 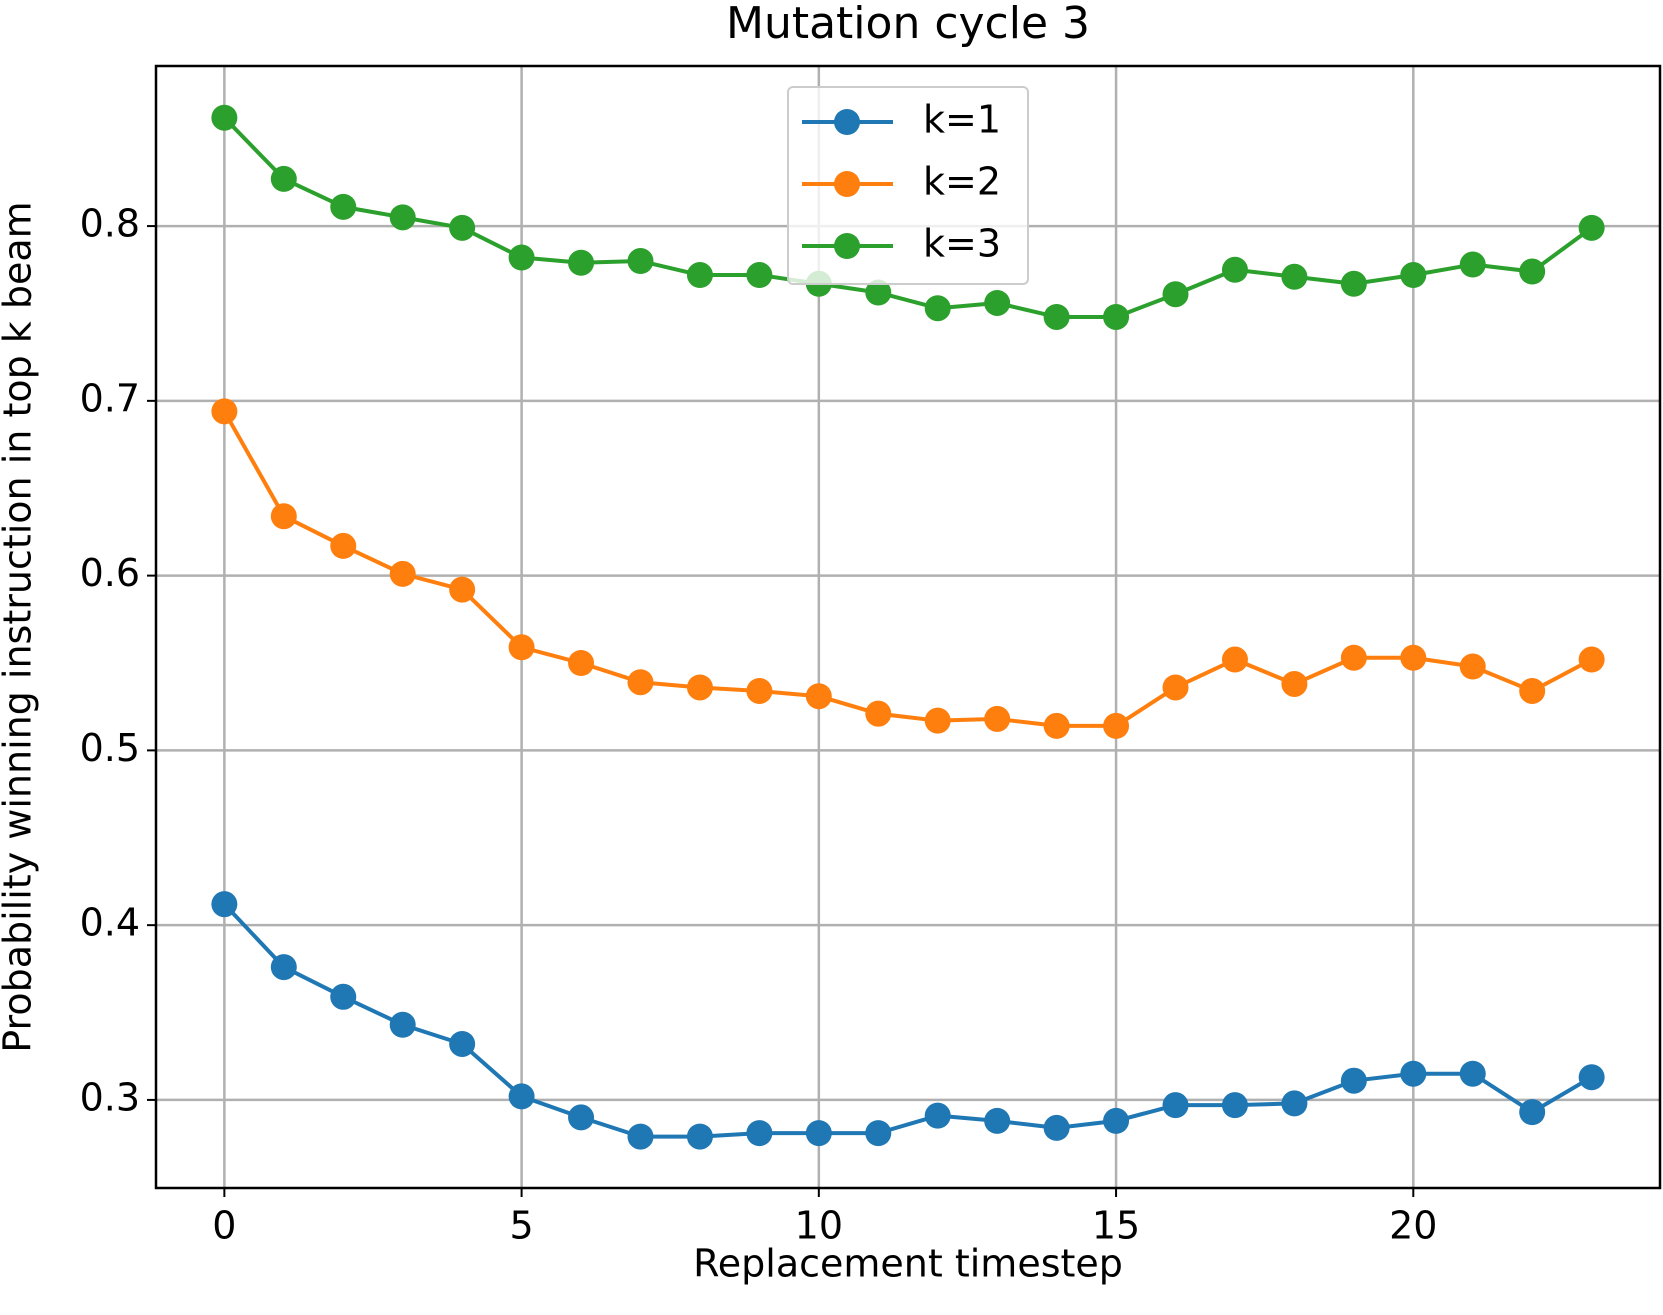 I want to click on y-tick-label: 0.6, so click(x=110, y=573).